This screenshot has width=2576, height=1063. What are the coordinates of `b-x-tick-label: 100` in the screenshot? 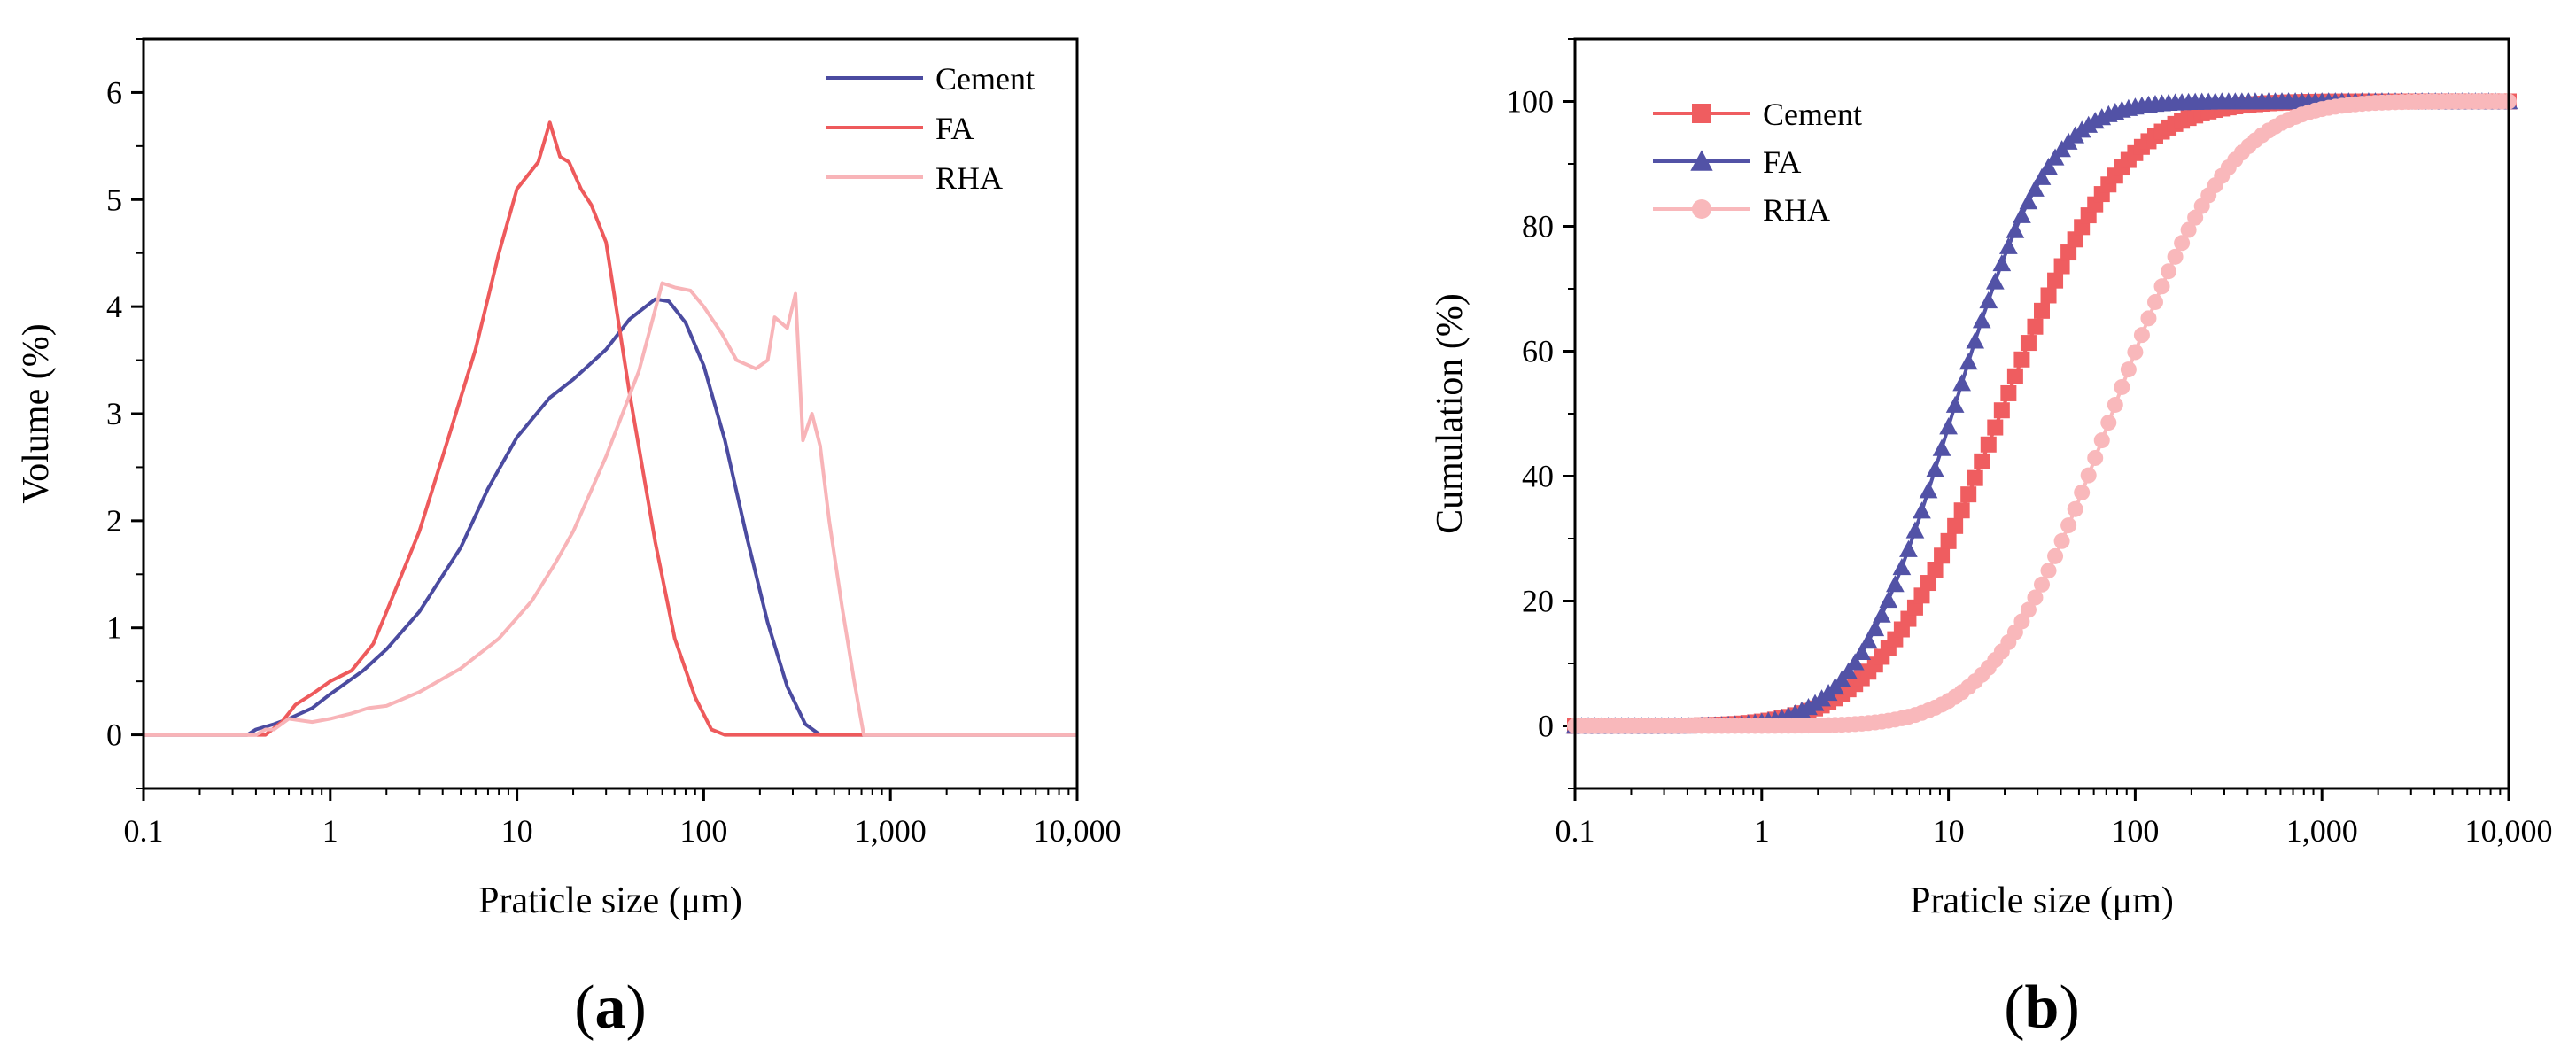 It's located at (2135, 831).